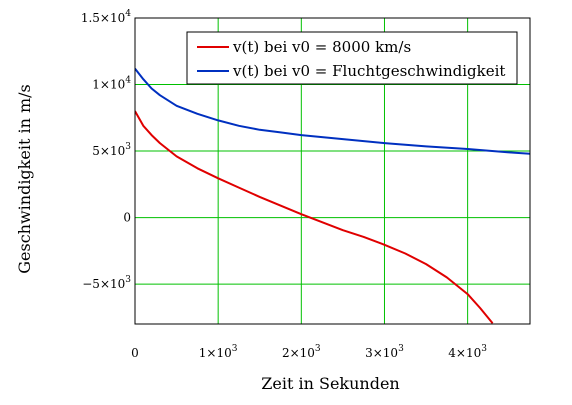 This screenshot has width=572, height=405. I want to click on x-tick-label: 4×10³, so click(467, 352).